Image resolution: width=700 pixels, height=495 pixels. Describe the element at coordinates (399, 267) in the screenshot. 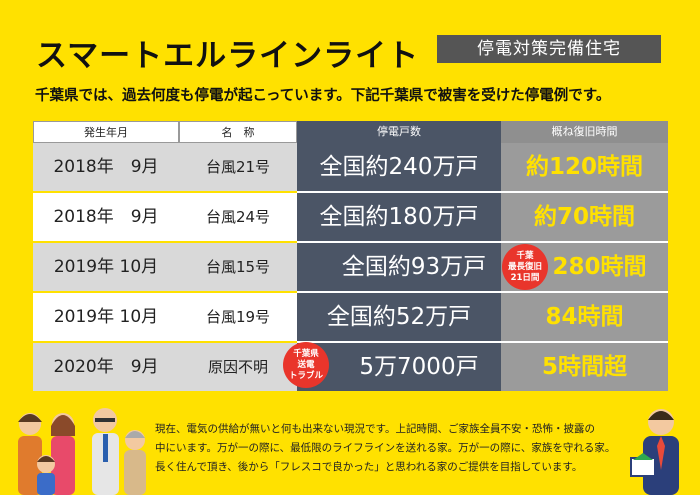

I see `cell-houses: 全国約93万戸` at that location.